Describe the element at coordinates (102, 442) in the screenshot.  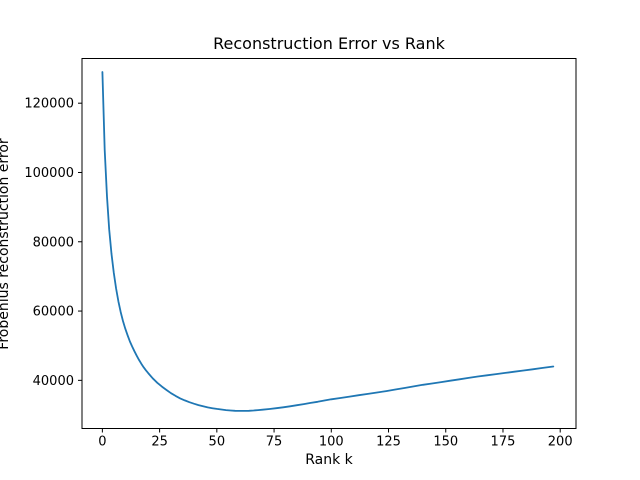
I see `x-tick-label: 0` at that location.